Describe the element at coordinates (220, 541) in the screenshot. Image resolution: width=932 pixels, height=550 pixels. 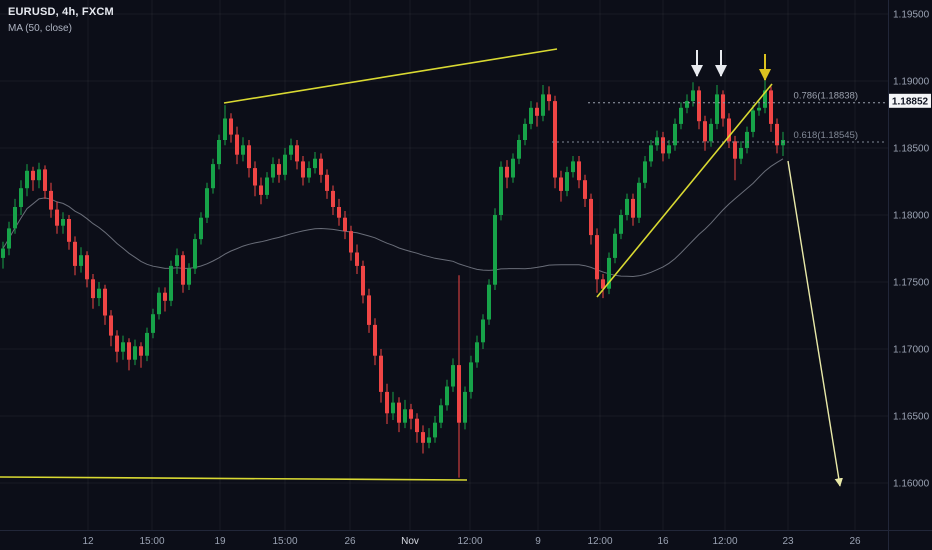
I see `time-axis-label: 19` at that location.